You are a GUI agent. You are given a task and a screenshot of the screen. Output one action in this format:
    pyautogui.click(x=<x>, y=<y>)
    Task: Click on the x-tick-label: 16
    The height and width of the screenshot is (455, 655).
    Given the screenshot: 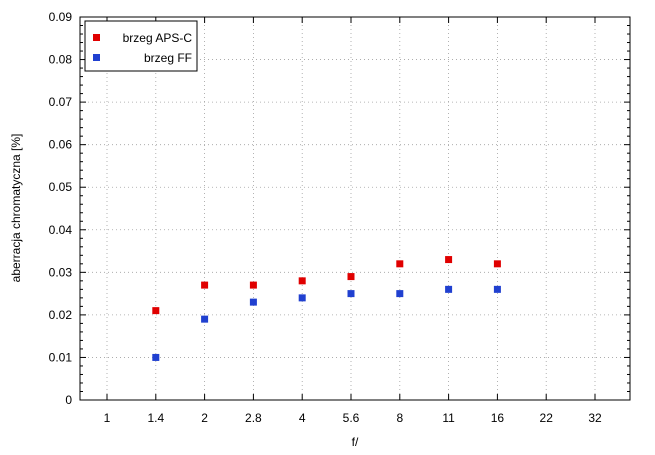 What is the action you would take?
    pyautogui.click(x=498, y=418)
    